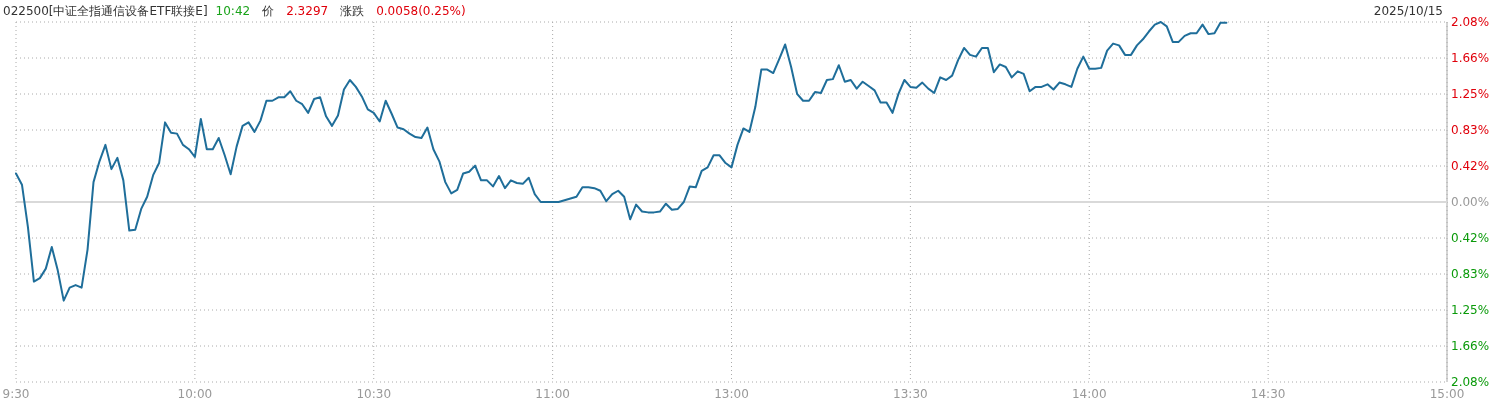  What do you see at coordinates (374, 394) in the screenshot?
I see `xtick: 10:30` at bounding box center [374, 394].